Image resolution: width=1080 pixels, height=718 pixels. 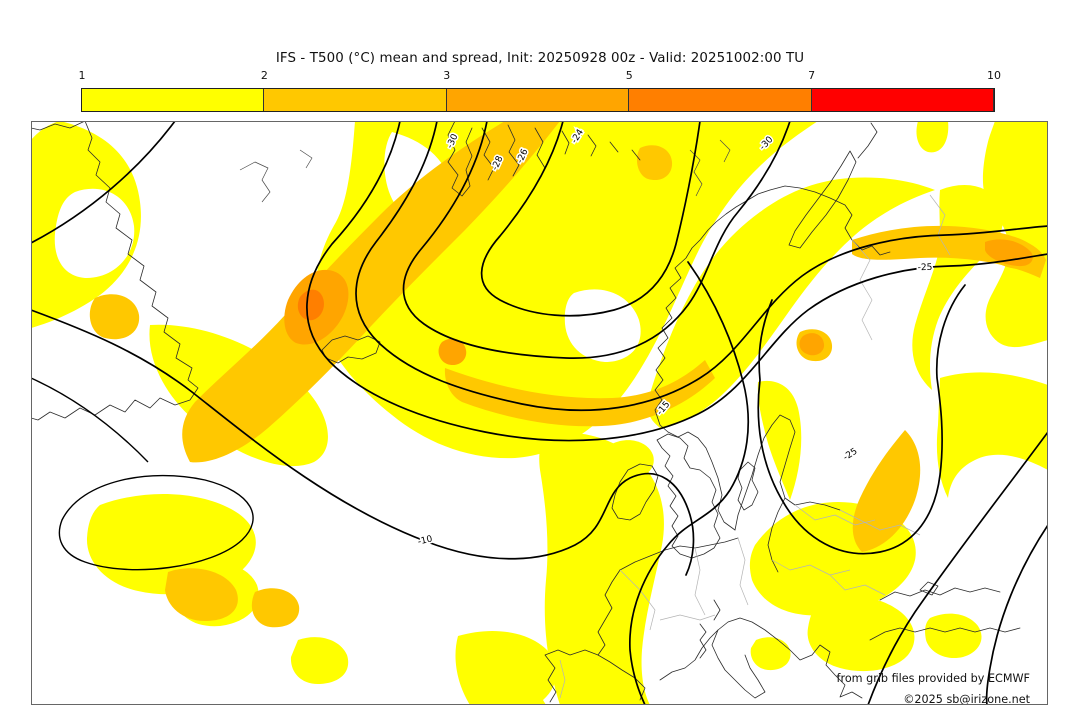 I want to click on colorbar-tick: 10, so click(x=994, y=75).